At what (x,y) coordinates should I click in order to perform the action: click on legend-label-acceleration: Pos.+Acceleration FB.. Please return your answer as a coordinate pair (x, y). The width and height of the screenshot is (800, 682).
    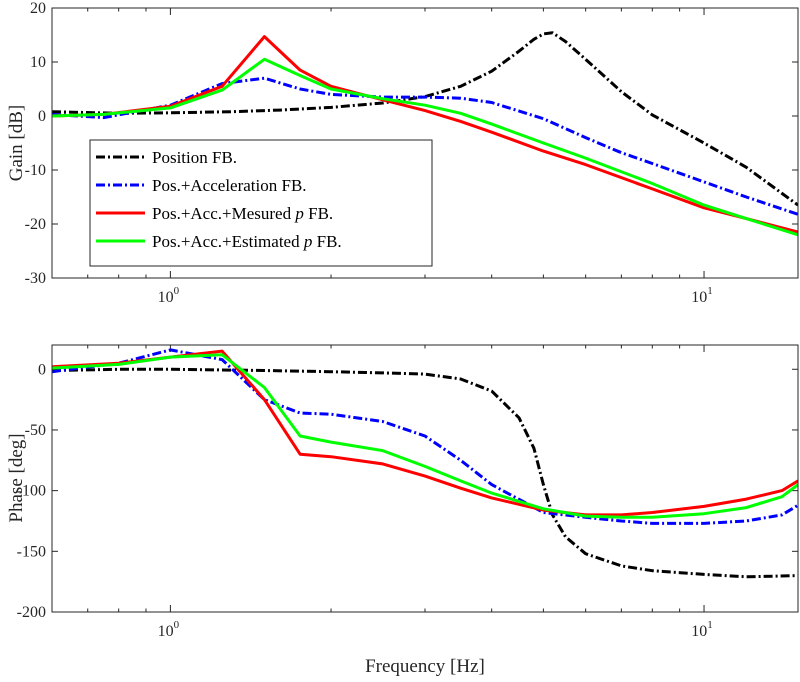
    Looking at the image, I should click on (229, 185).